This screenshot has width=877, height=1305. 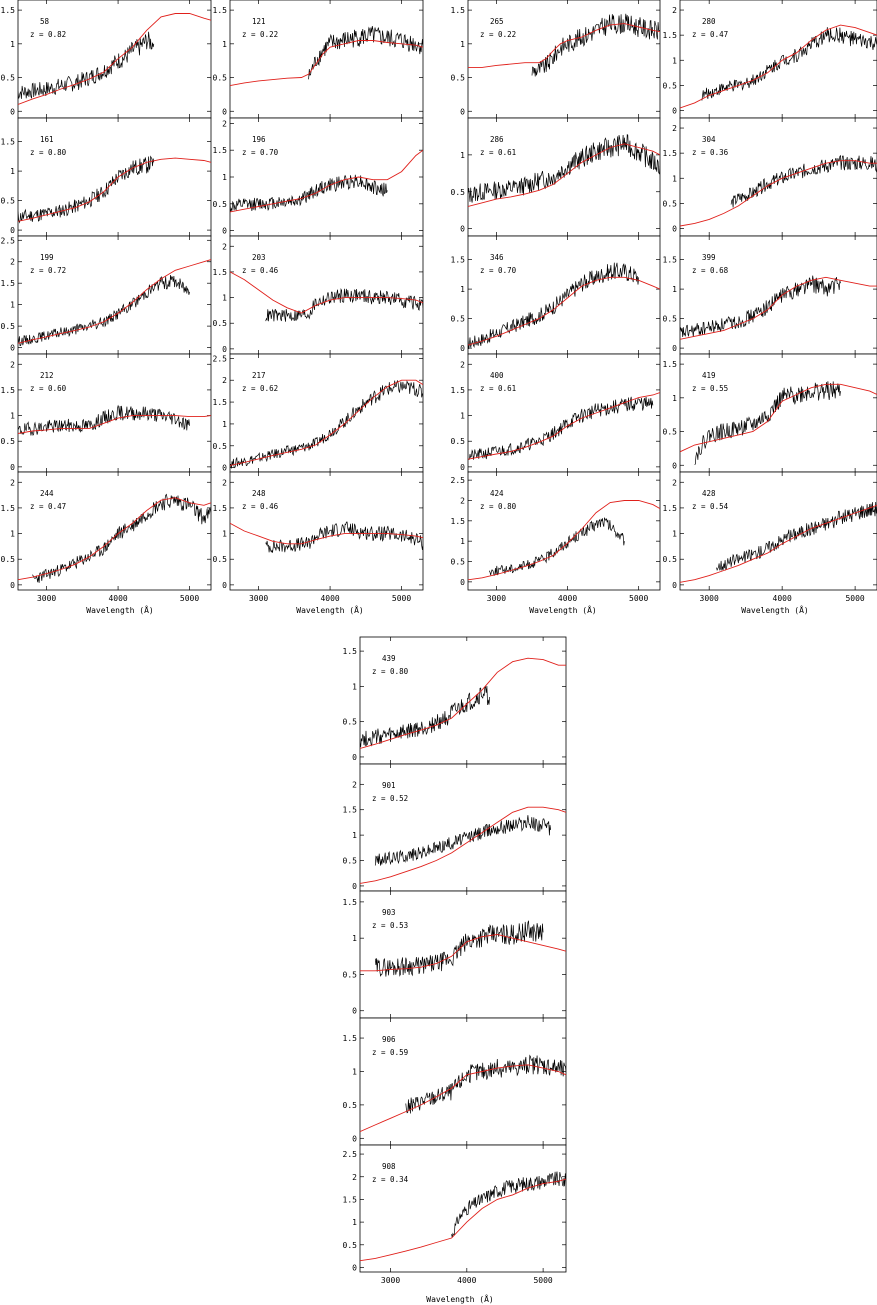 What do you see at coordinates (260, 34) in the screenshot?
I see `redshift-label: z = 0.22` at bounding box center [260, 34].